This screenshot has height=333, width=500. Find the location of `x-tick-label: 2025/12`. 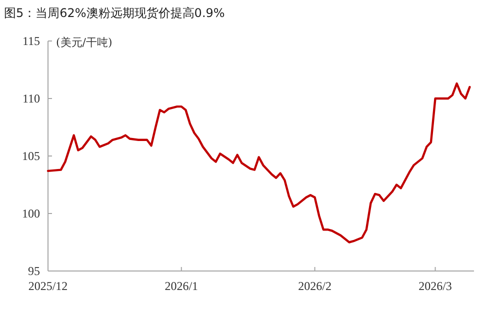

x-tick-label: 2025/12 is located at coordinates (48, 286).